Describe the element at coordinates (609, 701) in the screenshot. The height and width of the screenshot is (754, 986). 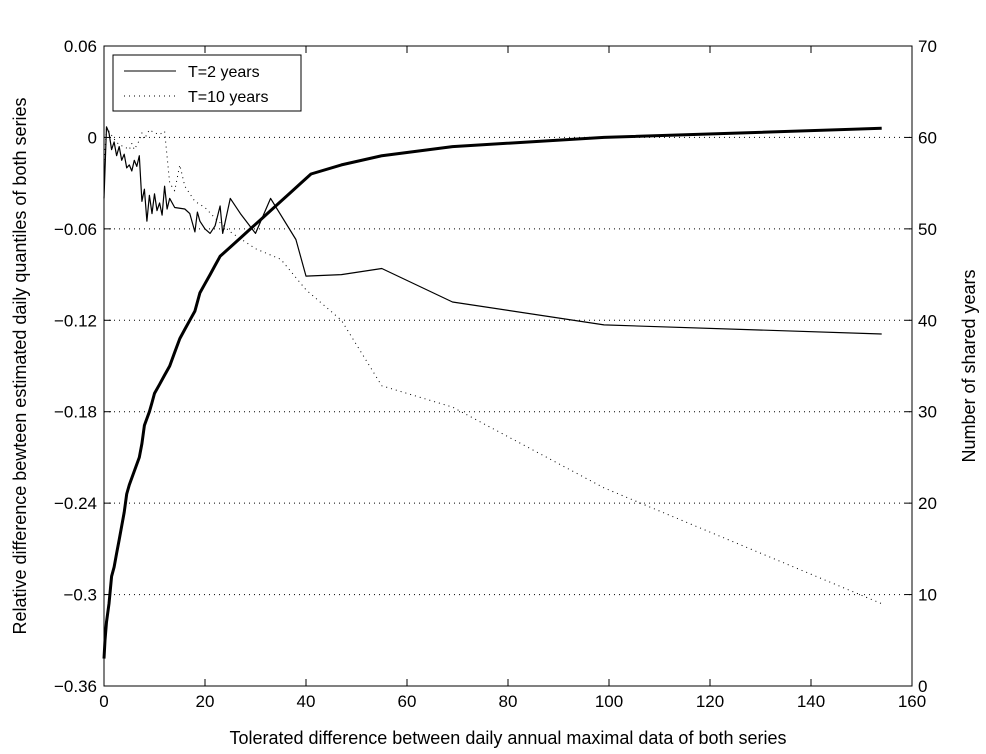
I see `x-tick-label: 100` at that location.